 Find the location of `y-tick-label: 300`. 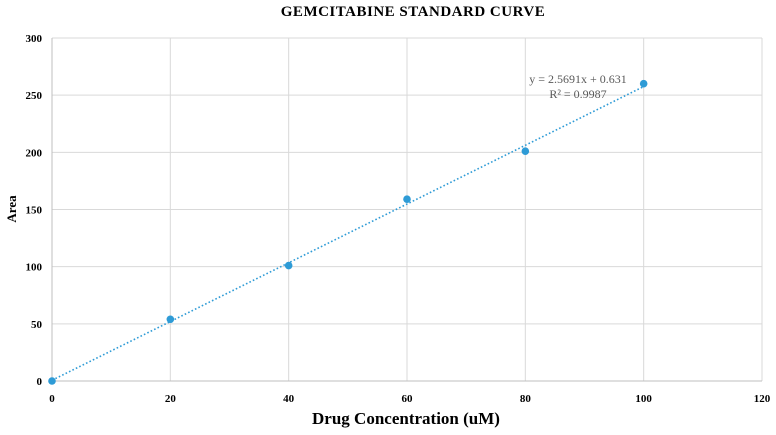

y-tick-label: 300 is located at coordinates (34, 39).